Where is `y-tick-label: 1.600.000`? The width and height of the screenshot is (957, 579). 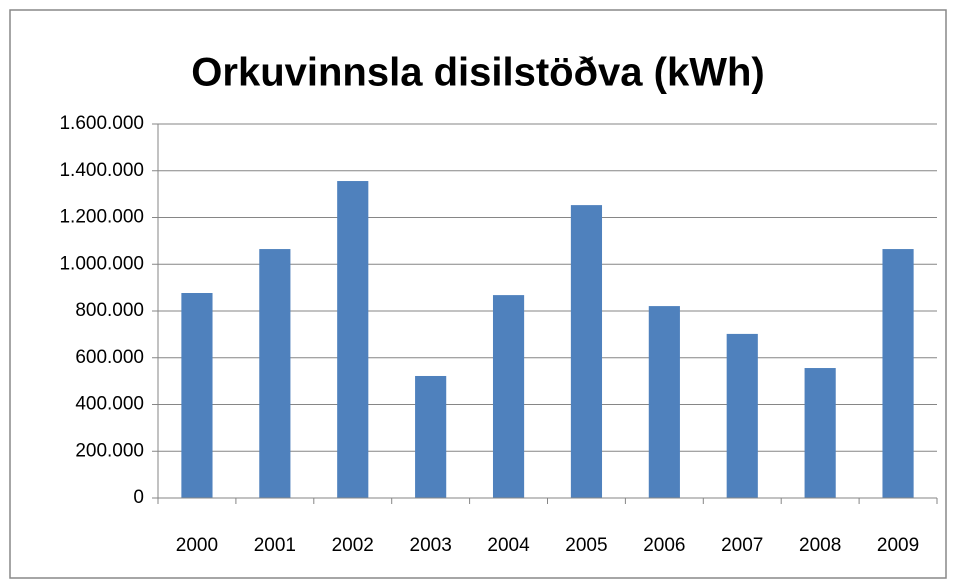 y-tick-label: 1.600.000 is located at coordinates (101, 123).